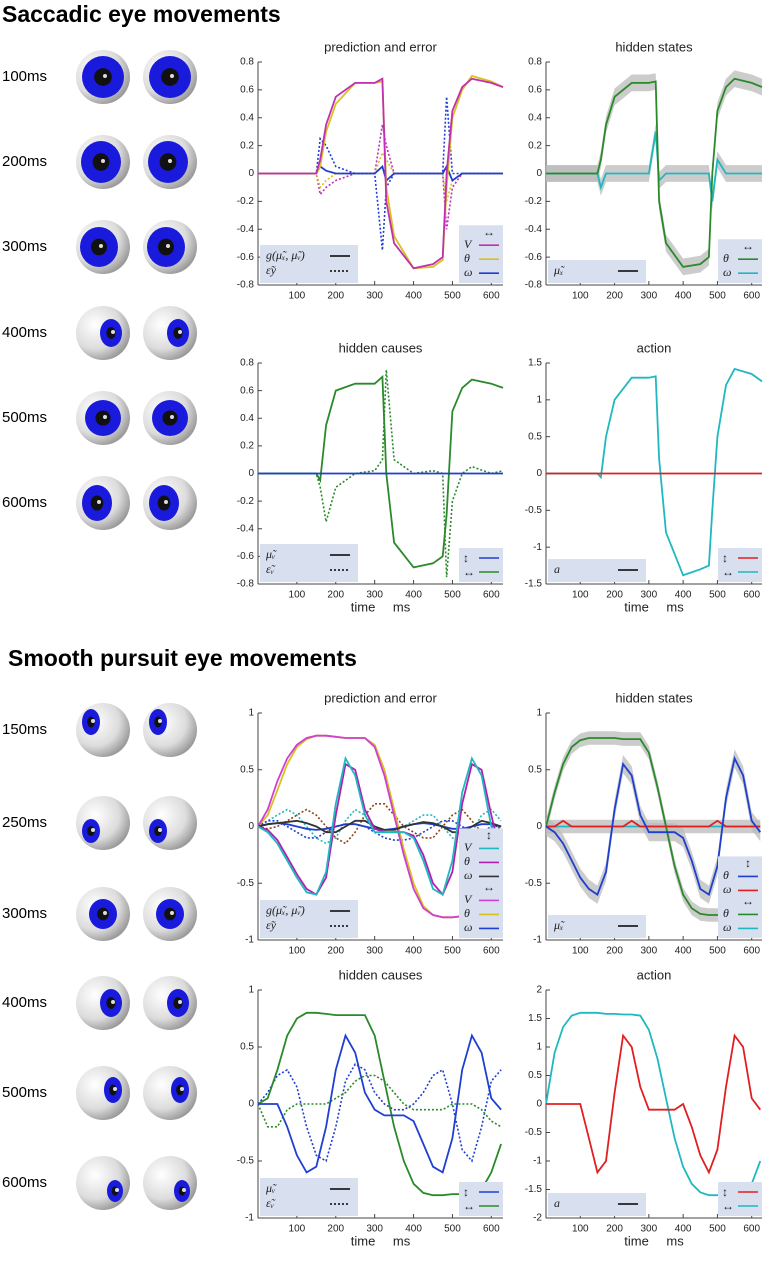 The height and width of the screenshot is (1262, 766). What do you see at coordinates (246, 257) in the screenshot?
I see `y-tick-label: -0.6` at bounding box center [246, 257].